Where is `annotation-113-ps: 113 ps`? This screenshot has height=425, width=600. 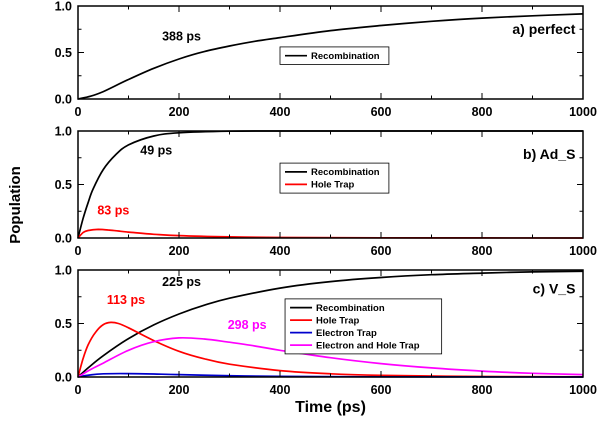 annotation-113-ps: 113 ps is located at coordinates (126, 300).